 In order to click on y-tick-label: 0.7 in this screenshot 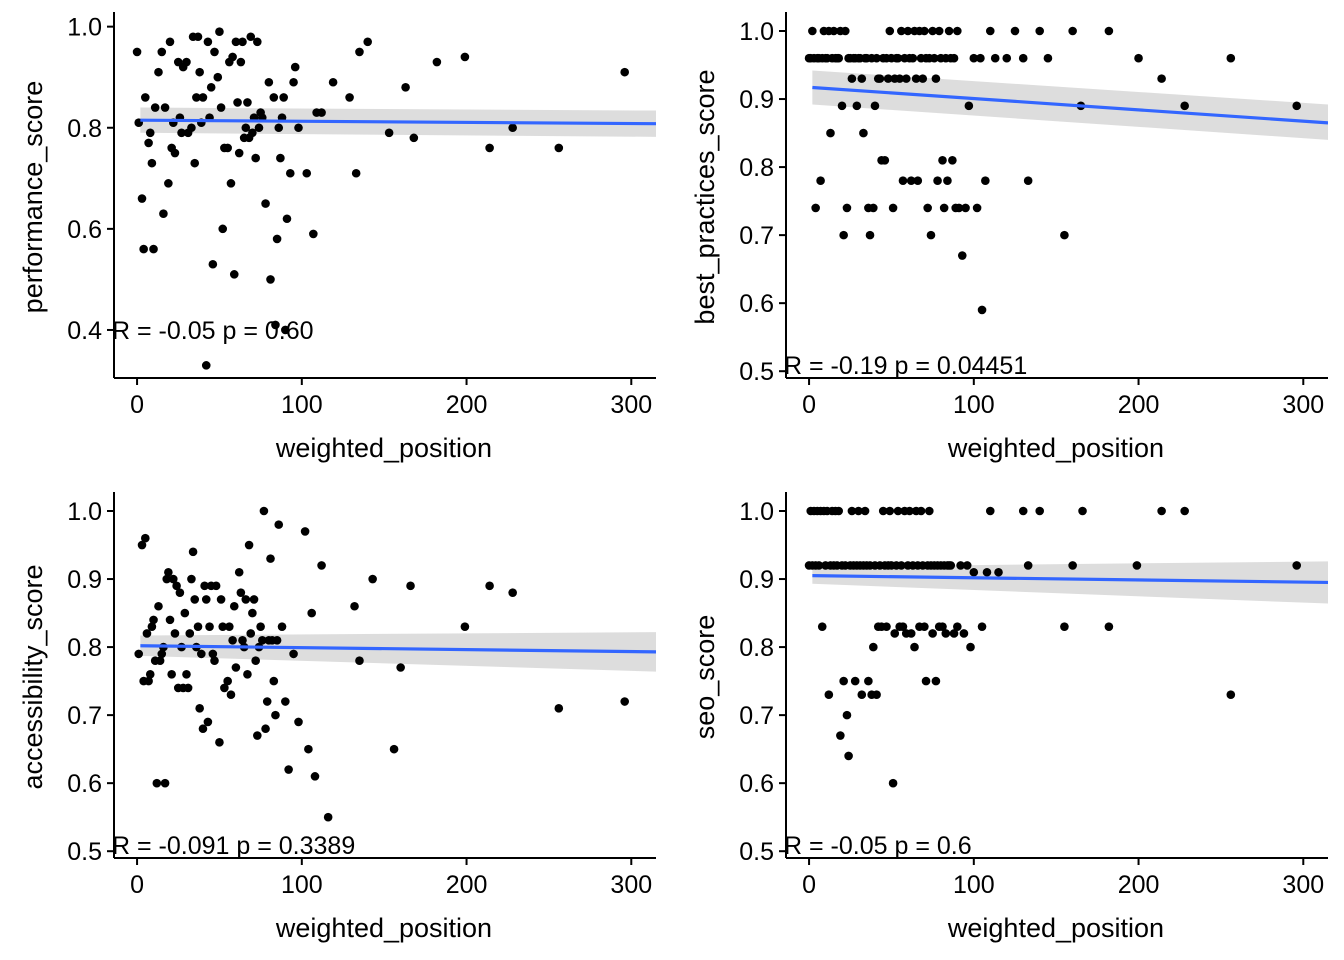, I will do `click(756, 236)`.